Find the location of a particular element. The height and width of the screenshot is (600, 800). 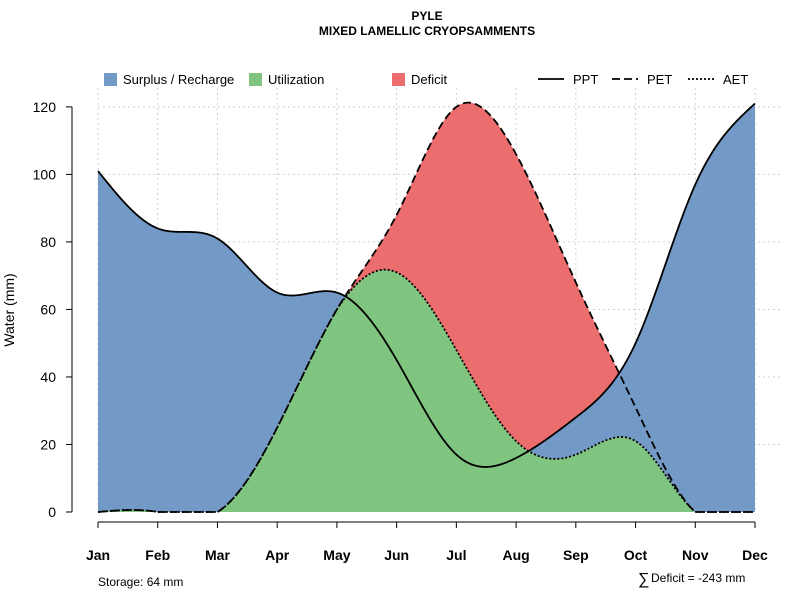

x-tick-label: Apr is located at coordinates (277, 555).